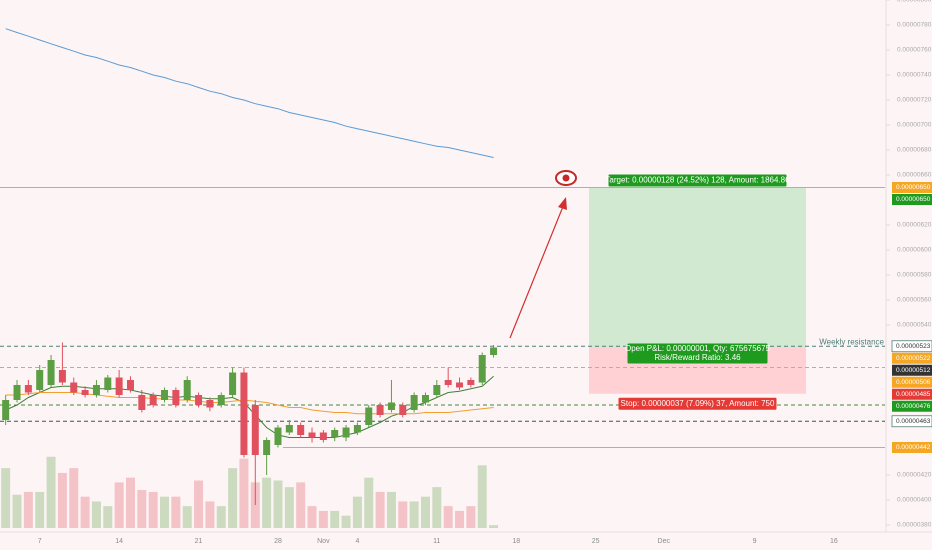 This screenshot has width=932, height=550. What do you see at coordinates (913, 370) in the screenshot?
I see `price-badge-label: 0.00000512` at bounding box center [913, 370].